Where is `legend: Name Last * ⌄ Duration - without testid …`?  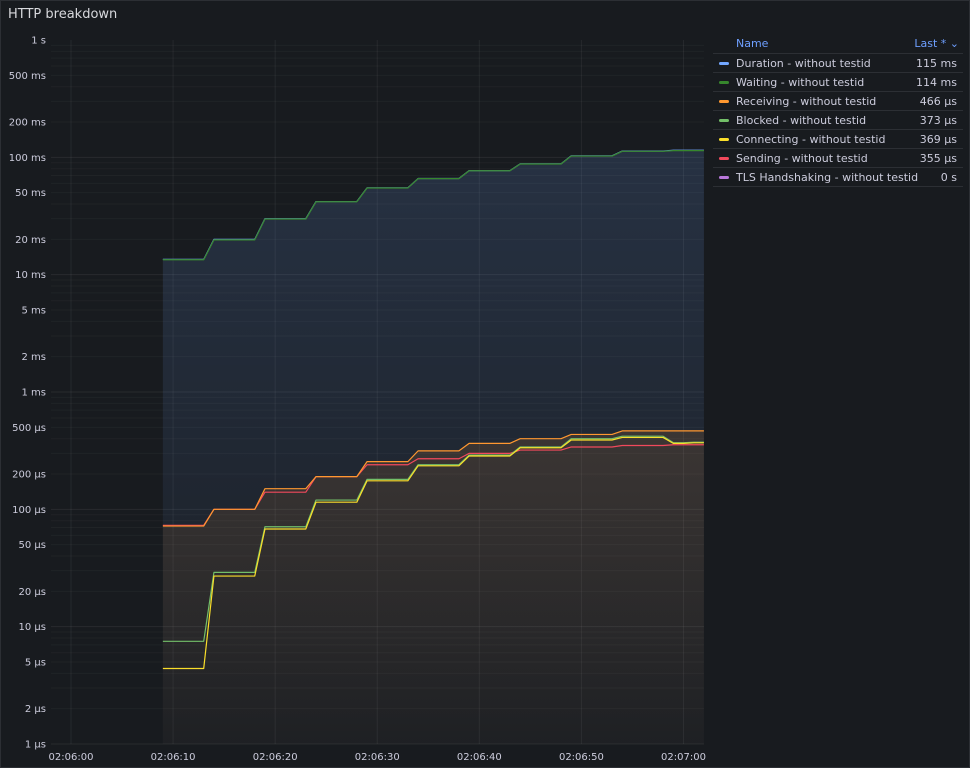
legend: Name Last * ⌄ Duration - without testid … is located at coordinates (838, 110).